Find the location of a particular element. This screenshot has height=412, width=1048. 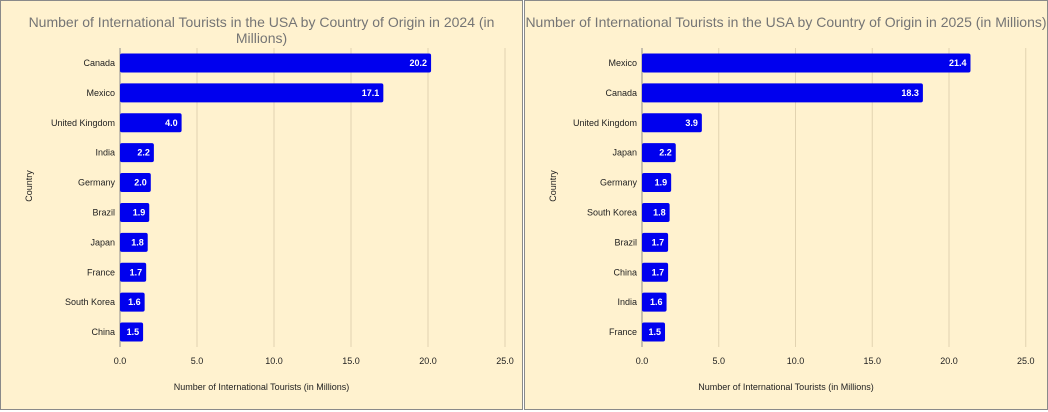

data-label: 17.1 is located at coordinates (371, 93).